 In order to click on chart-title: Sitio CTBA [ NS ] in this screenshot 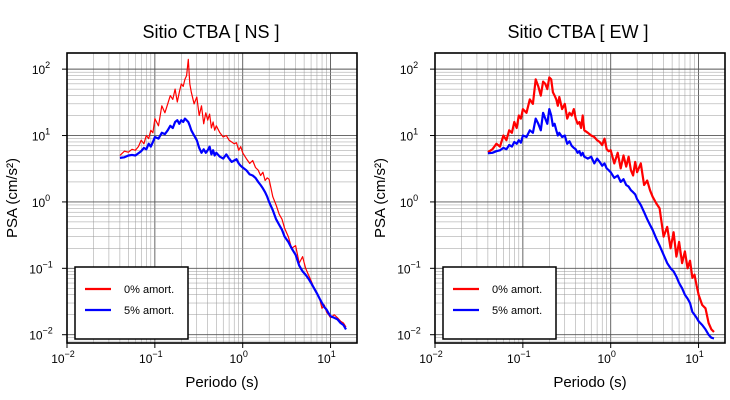, I will do `click(210, 32)`.